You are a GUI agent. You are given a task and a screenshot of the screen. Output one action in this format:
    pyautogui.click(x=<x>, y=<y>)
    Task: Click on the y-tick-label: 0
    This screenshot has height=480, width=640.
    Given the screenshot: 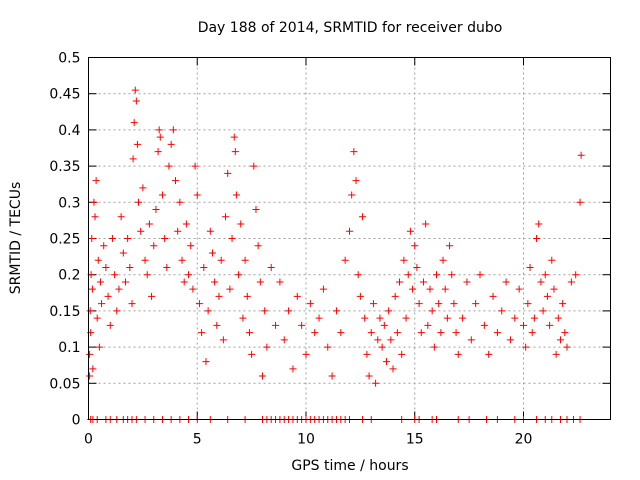 What is the action you would take?
    pyautogui.click(x=76, y=421)
    